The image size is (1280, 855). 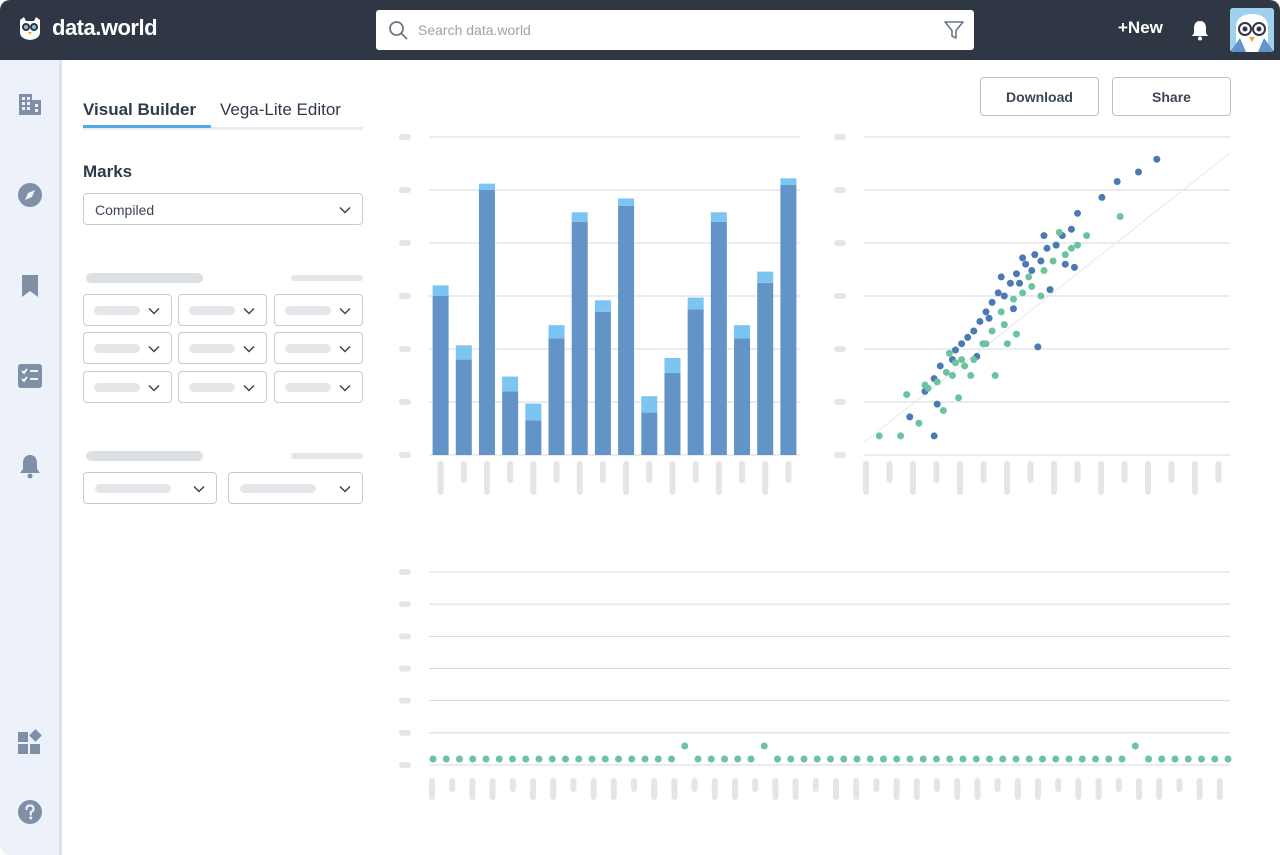 I want to click on tab-vega-lite-editor: Vega-Lite Editor, so click(x=280, y=109).